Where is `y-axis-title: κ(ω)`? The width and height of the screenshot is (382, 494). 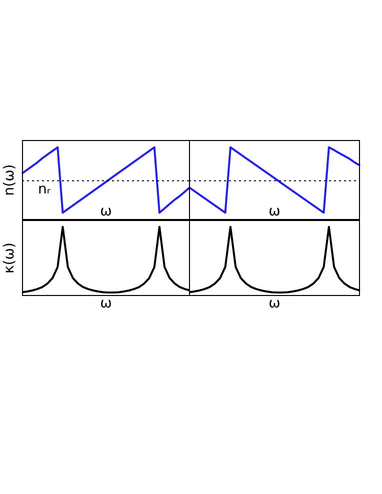
y-axis-title: κ(ω) is located at coordinates (10, 258).